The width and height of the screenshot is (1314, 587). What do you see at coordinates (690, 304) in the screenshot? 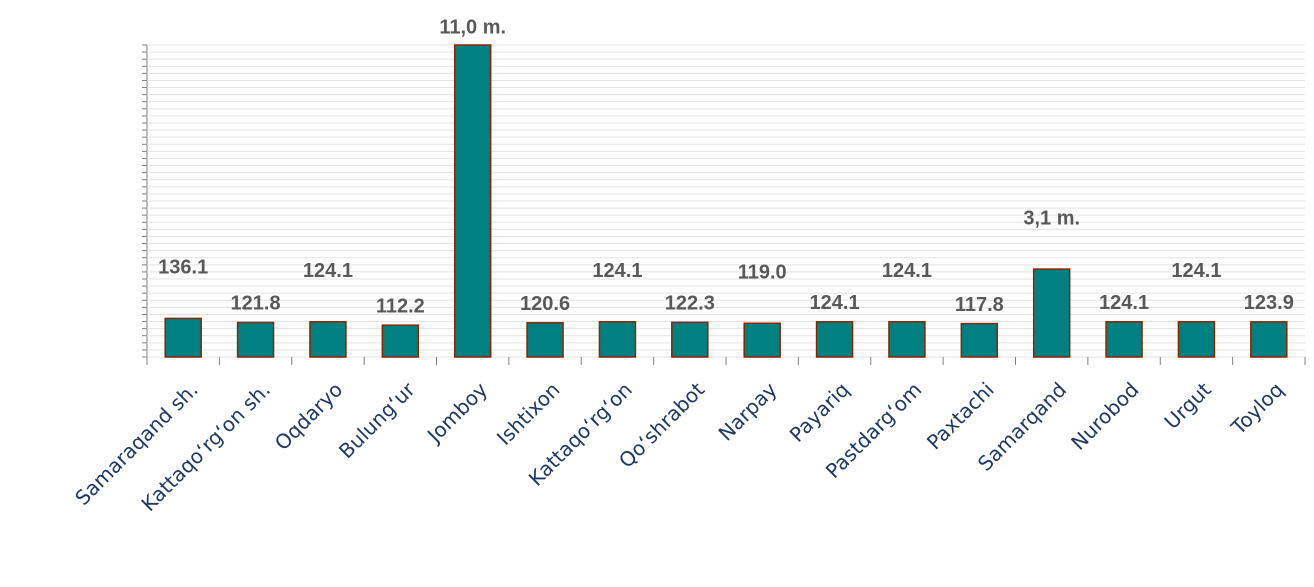
I see `value-label: 122.3` at bounding box center [690, 304].